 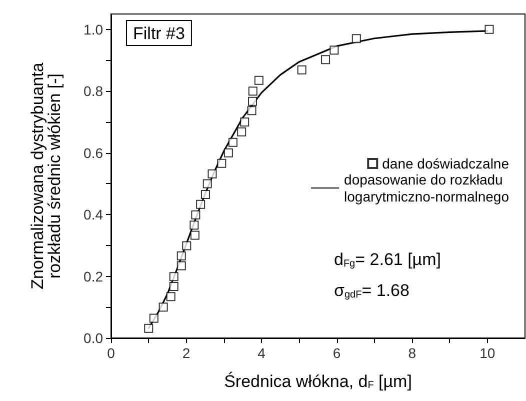 What do you see at coordinates (488, 353) in the screenshot?
I see `x-tick-label: 10` at bounding box center [488, 353].